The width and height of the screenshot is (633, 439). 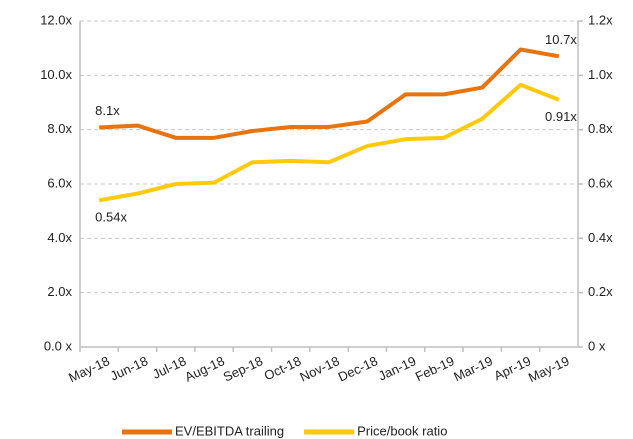 I want to click on legend-label: Price/book ratio, so click(x=402, y=430).